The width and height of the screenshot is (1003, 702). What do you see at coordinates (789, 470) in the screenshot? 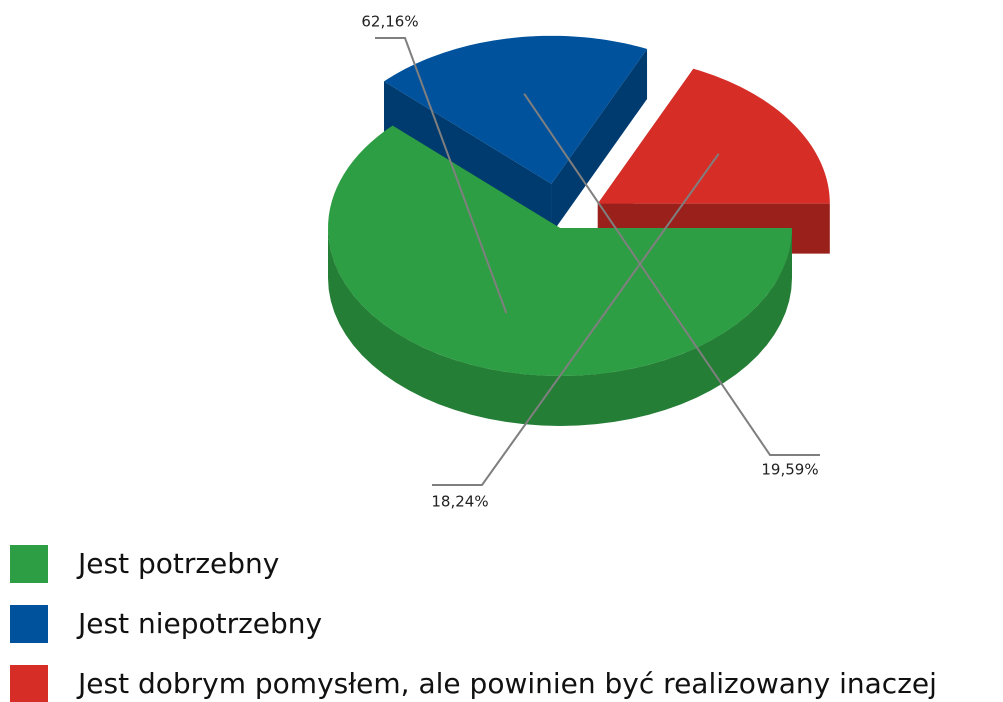
I see `data-label: 19,59%` at bounding box center [789, 470].